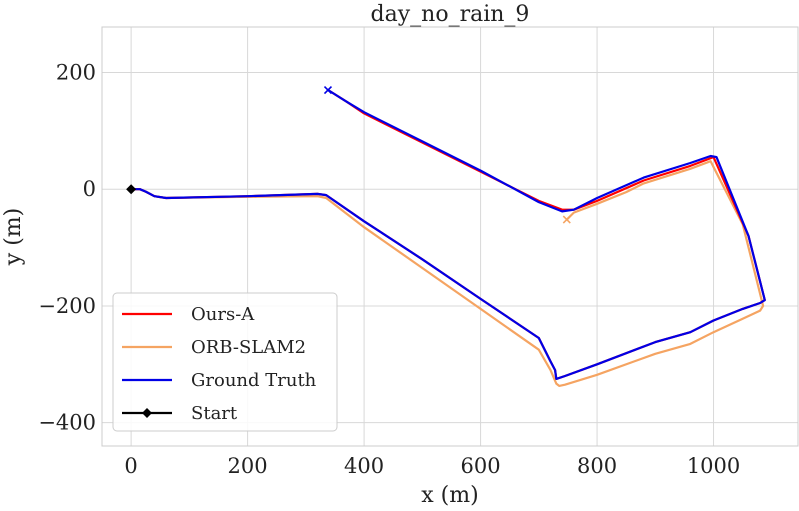 This screenshot has width=799, height=511. Describe the element at coordinates (147, 413) in the screenshot. I see `legend-marker` at that location.